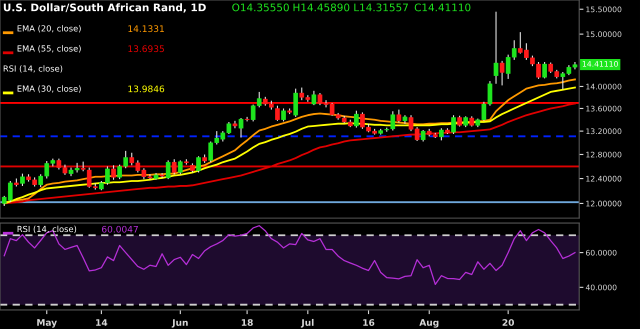 This screenshot has height=329, width=640. What do you see at coordinates (307, 323) in the screenshot?
I see `x-tick-label: Jul` at bounding box center [307, 323].